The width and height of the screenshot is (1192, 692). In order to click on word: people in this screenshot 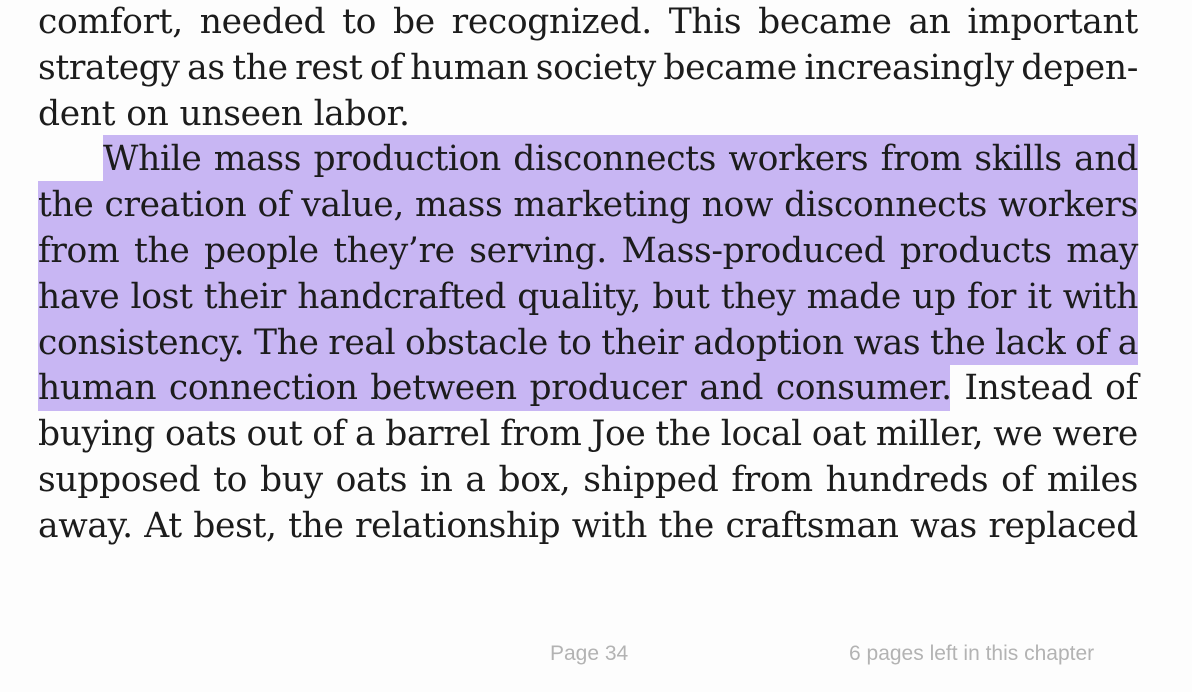, I will do `click(261, 250)`.